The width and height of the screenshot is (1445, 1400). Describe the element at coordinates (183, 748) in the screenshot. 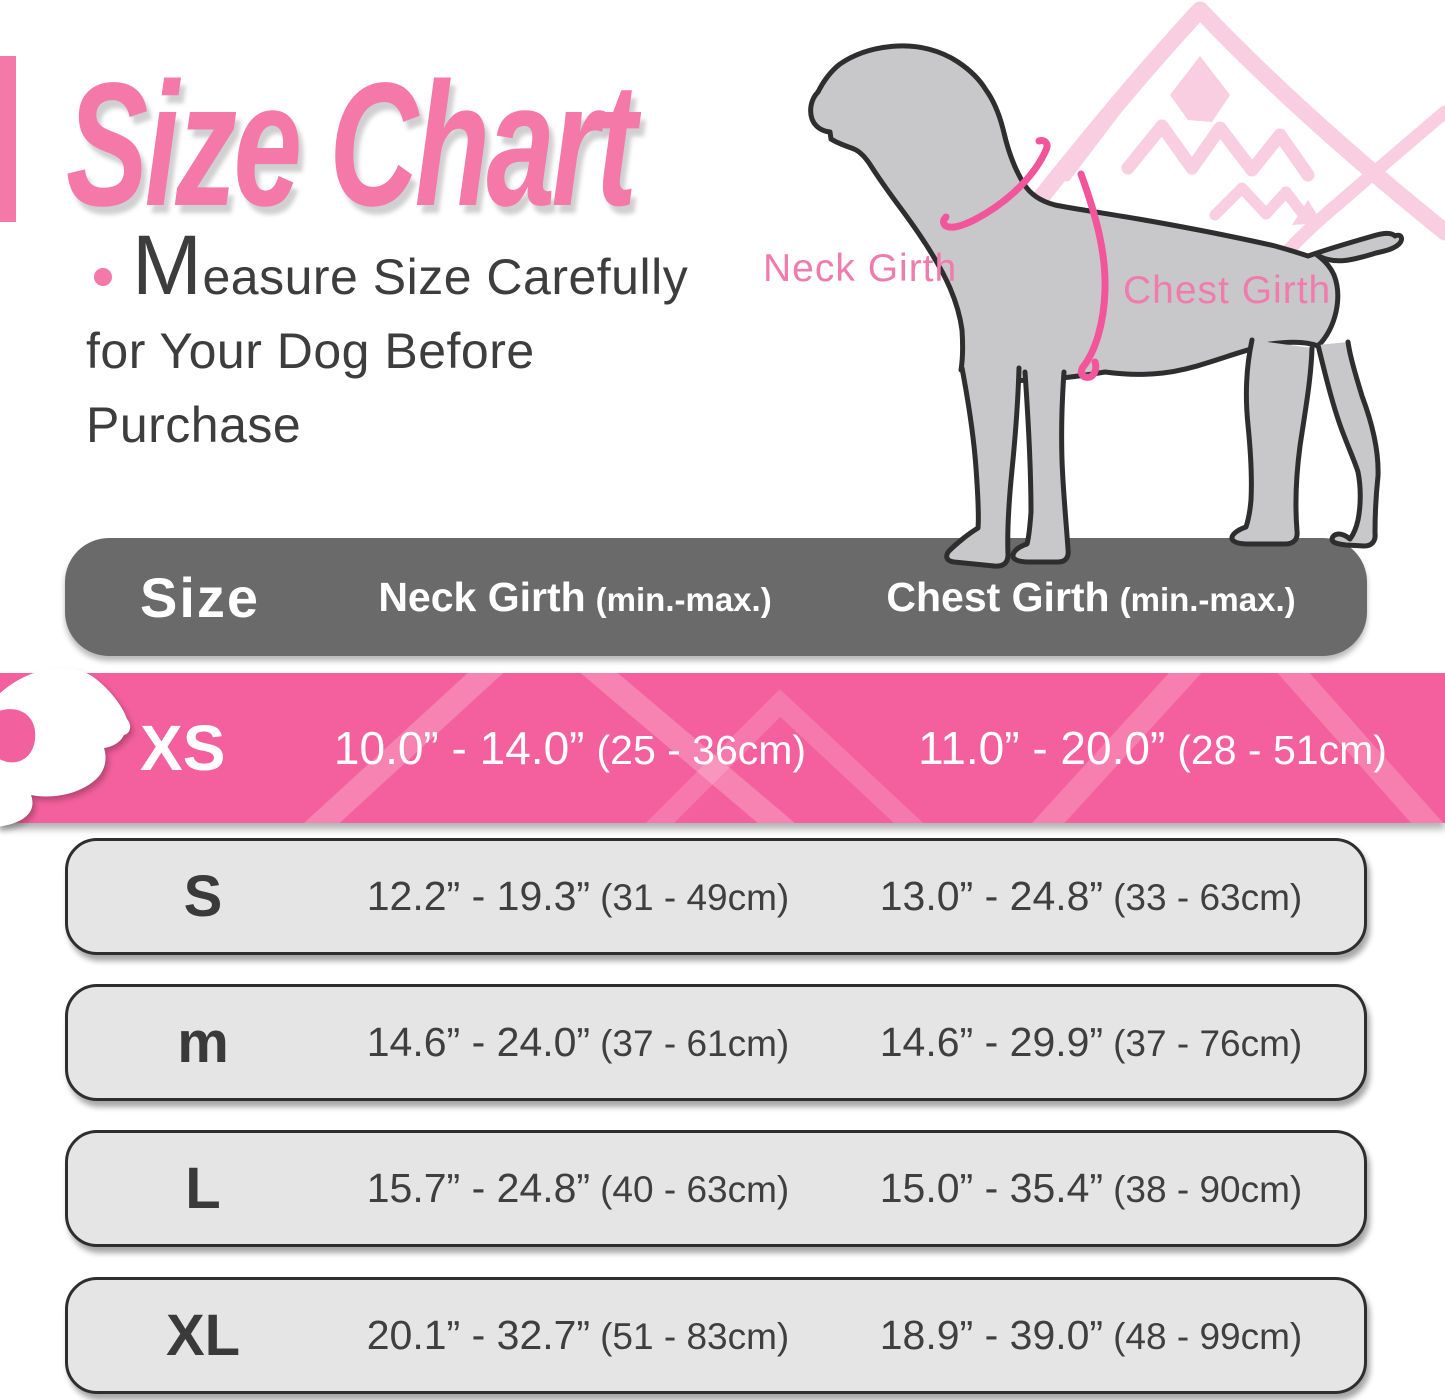

I see `xs-size-label: XS` at that location.